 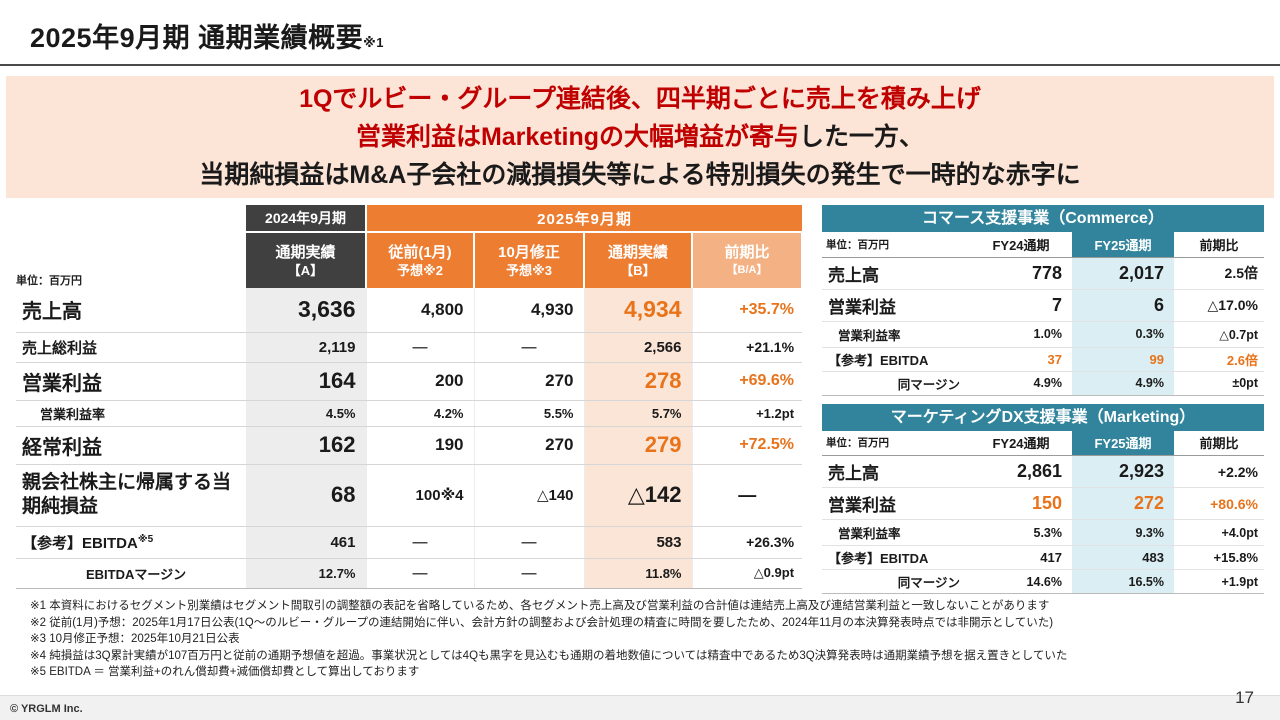 What do you see at coordinates (1219, 273) in the screenshot?
I see `yoy-cell: 2.5倍` at bounding box center [1219, 273].